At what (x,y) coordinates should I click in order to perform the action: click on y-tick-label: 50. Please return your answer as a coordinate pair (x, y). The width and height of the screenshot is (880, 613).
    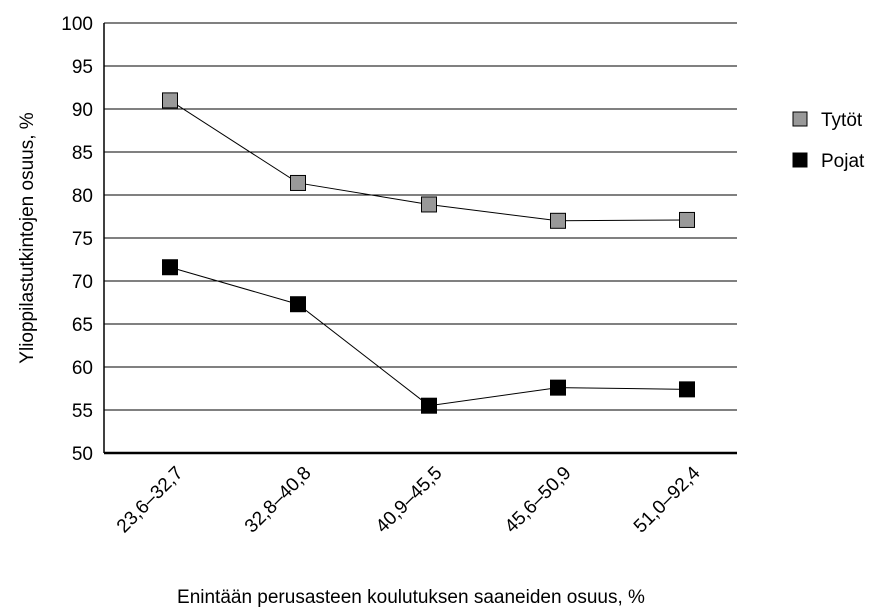
    Looking at the image, I should click on (82, 454).